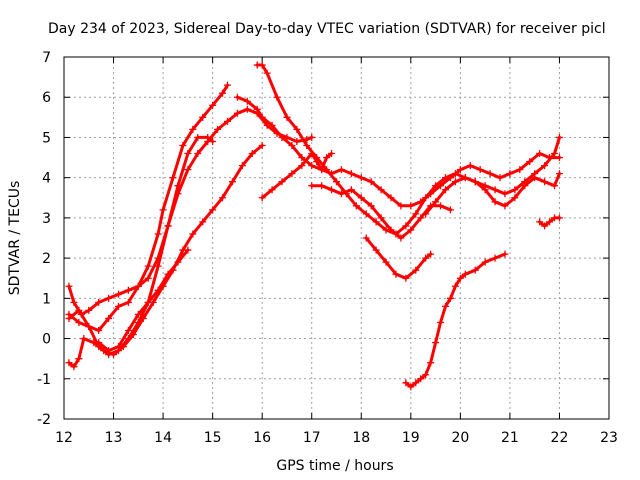 Image resolution: width=640 pixels, height=480 pixels. I want to click on x-axis-label: GPS time / hours, so click(334, 466).